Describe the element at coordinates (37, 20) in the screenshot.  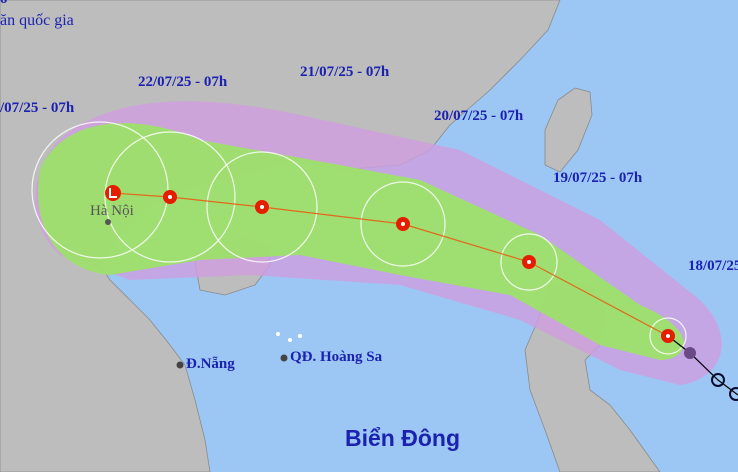
I see `header-line2: ăn quốc gia` at that location.